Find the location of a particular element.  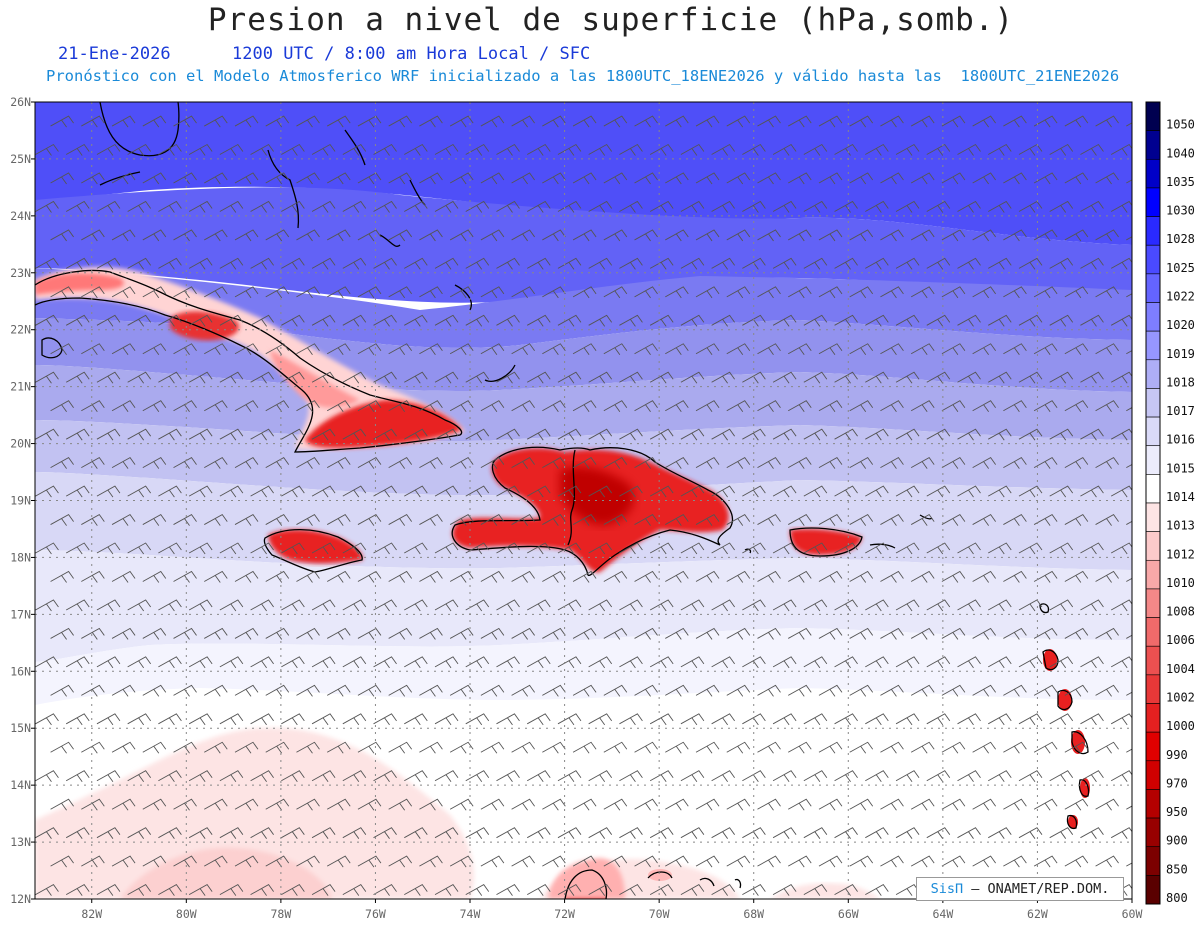

lat-tick-16N: 16N is located at coordinates (20, 671).